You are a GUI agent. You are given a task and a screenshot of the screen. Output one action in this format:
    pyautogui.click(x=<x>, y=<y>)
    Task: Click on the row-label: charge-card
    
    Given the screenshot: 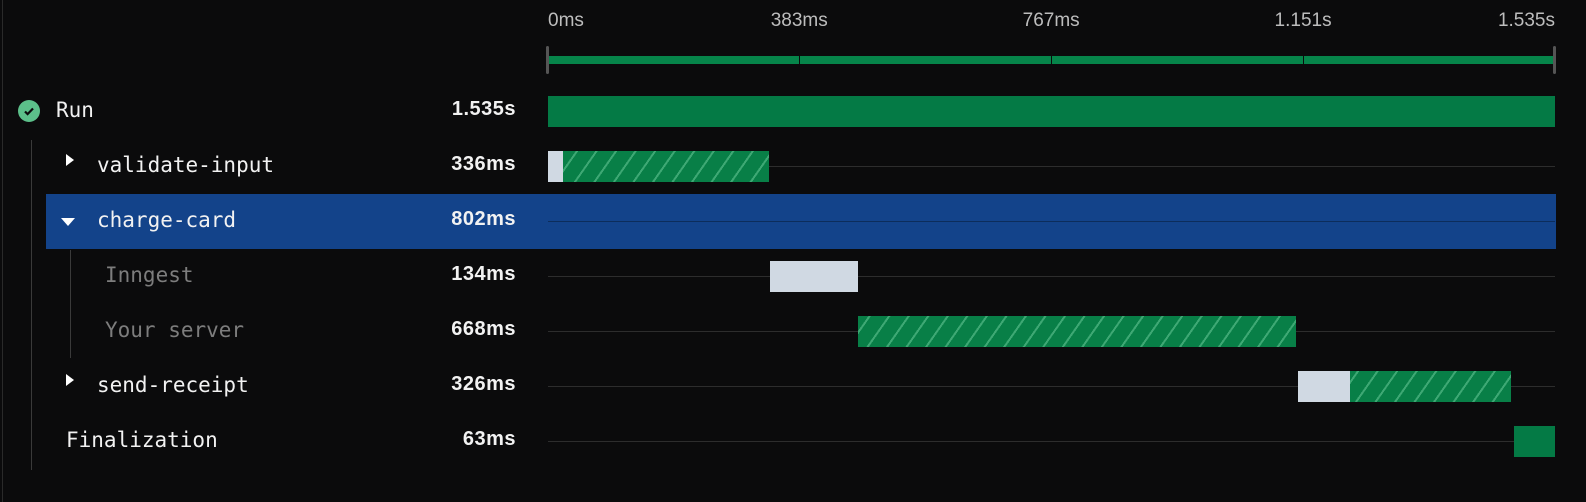 What is the action you would take?
    pyautogui.click(x=167, y=220)
    